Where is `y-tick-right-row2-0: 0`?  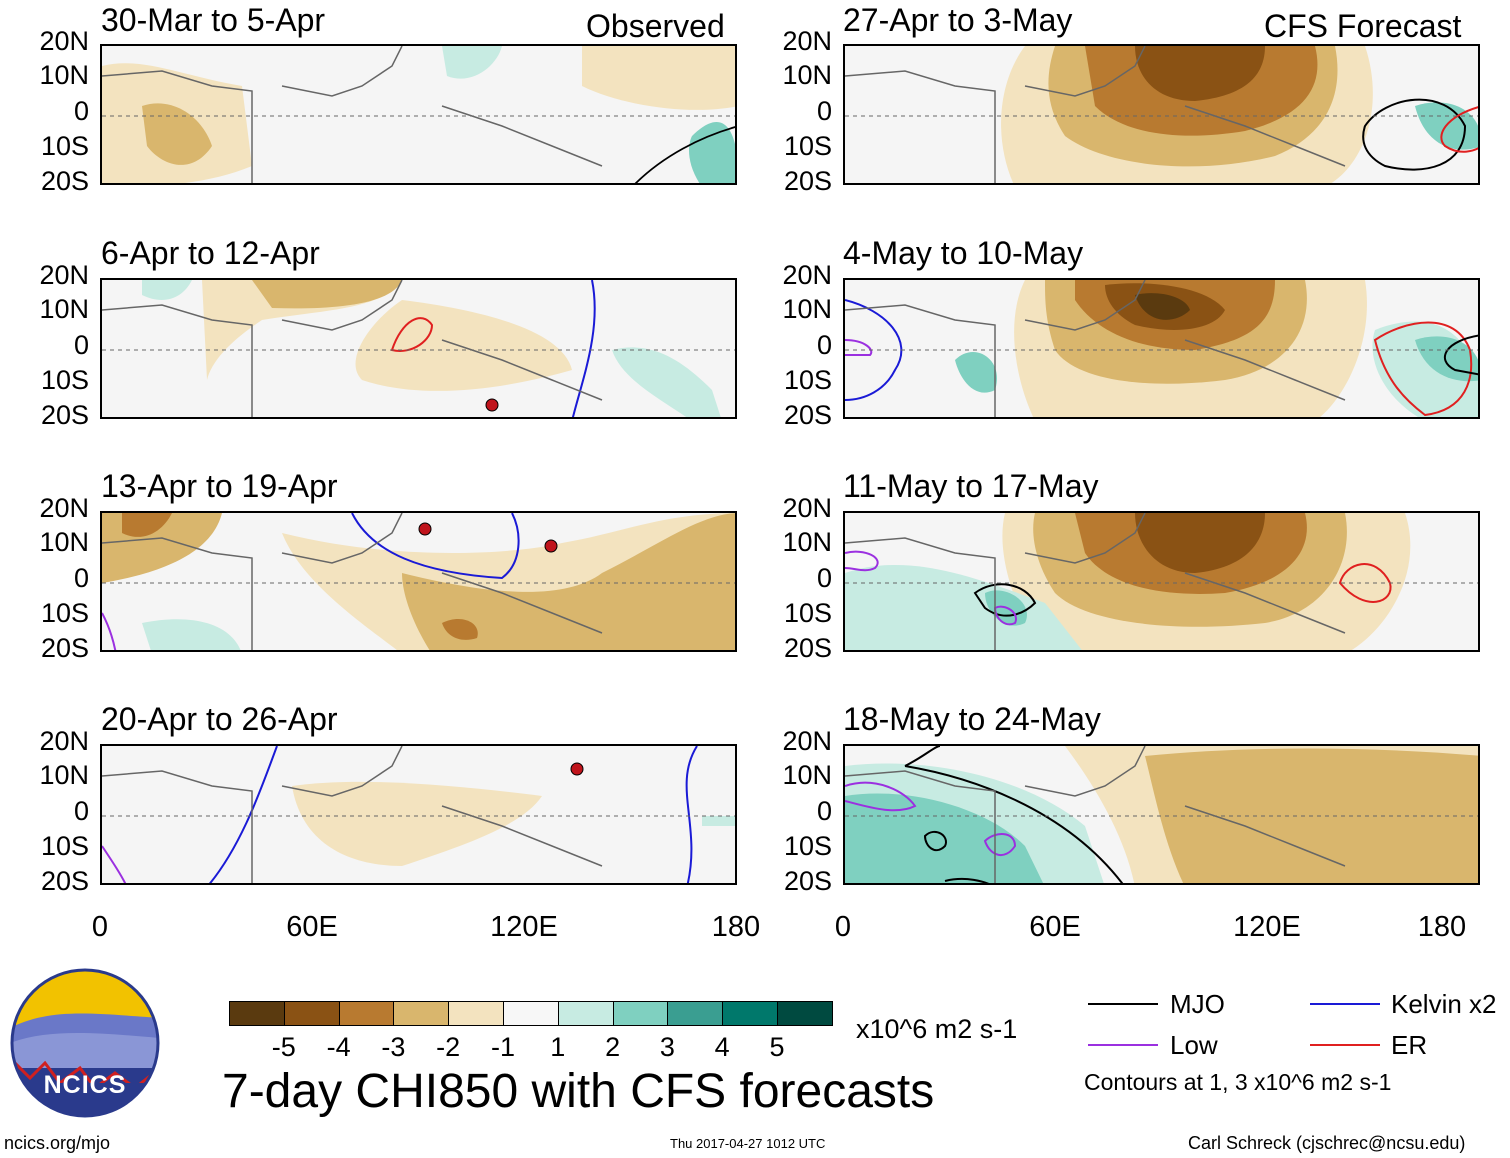 y-tick-right-row2-0: 0 is located at coordinates (824, 345).